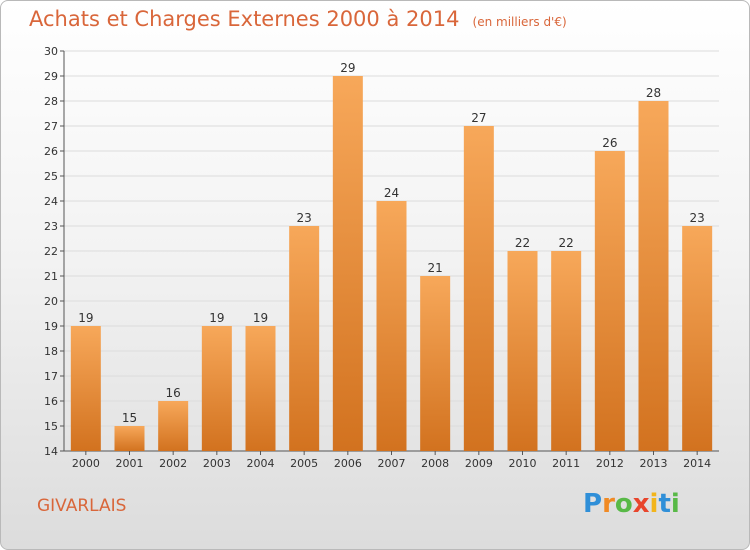 The image size is (750, 550). I want to click on y-tick-label: 30, so click(51, 51).